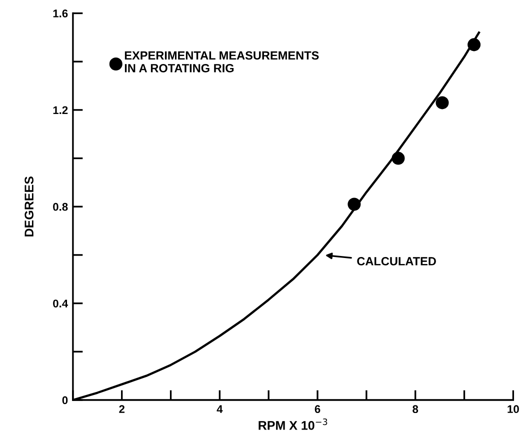 Image resolution: width=521 pixels, height=442 pixels. I want to click on y-tick-label: 0, so click(65, 400).